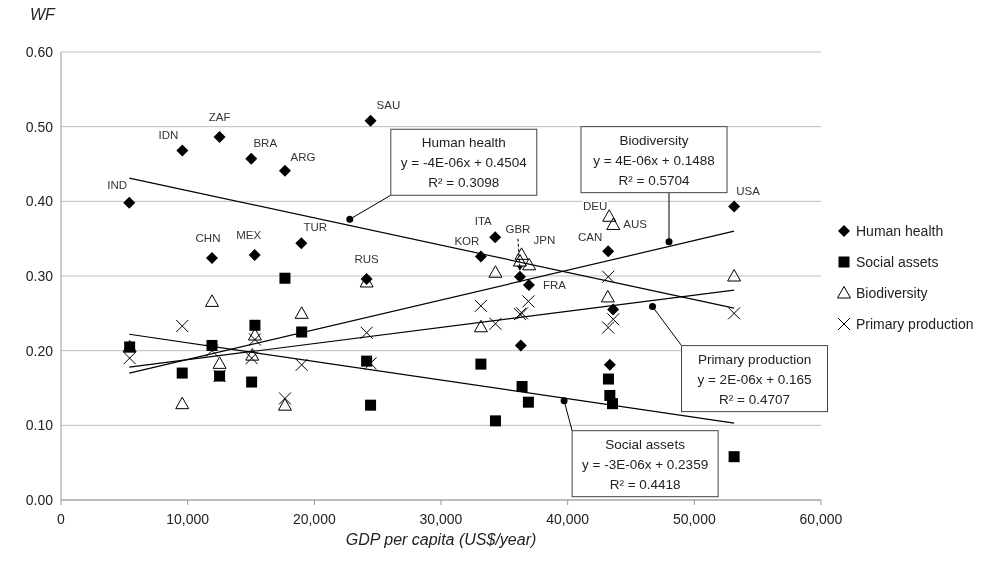 The width and height of the screenshot is (1003, 573). Describe the element at coordinates (39, 500) in the screenshot. I see `y-tick-label: 0.00` at that location.